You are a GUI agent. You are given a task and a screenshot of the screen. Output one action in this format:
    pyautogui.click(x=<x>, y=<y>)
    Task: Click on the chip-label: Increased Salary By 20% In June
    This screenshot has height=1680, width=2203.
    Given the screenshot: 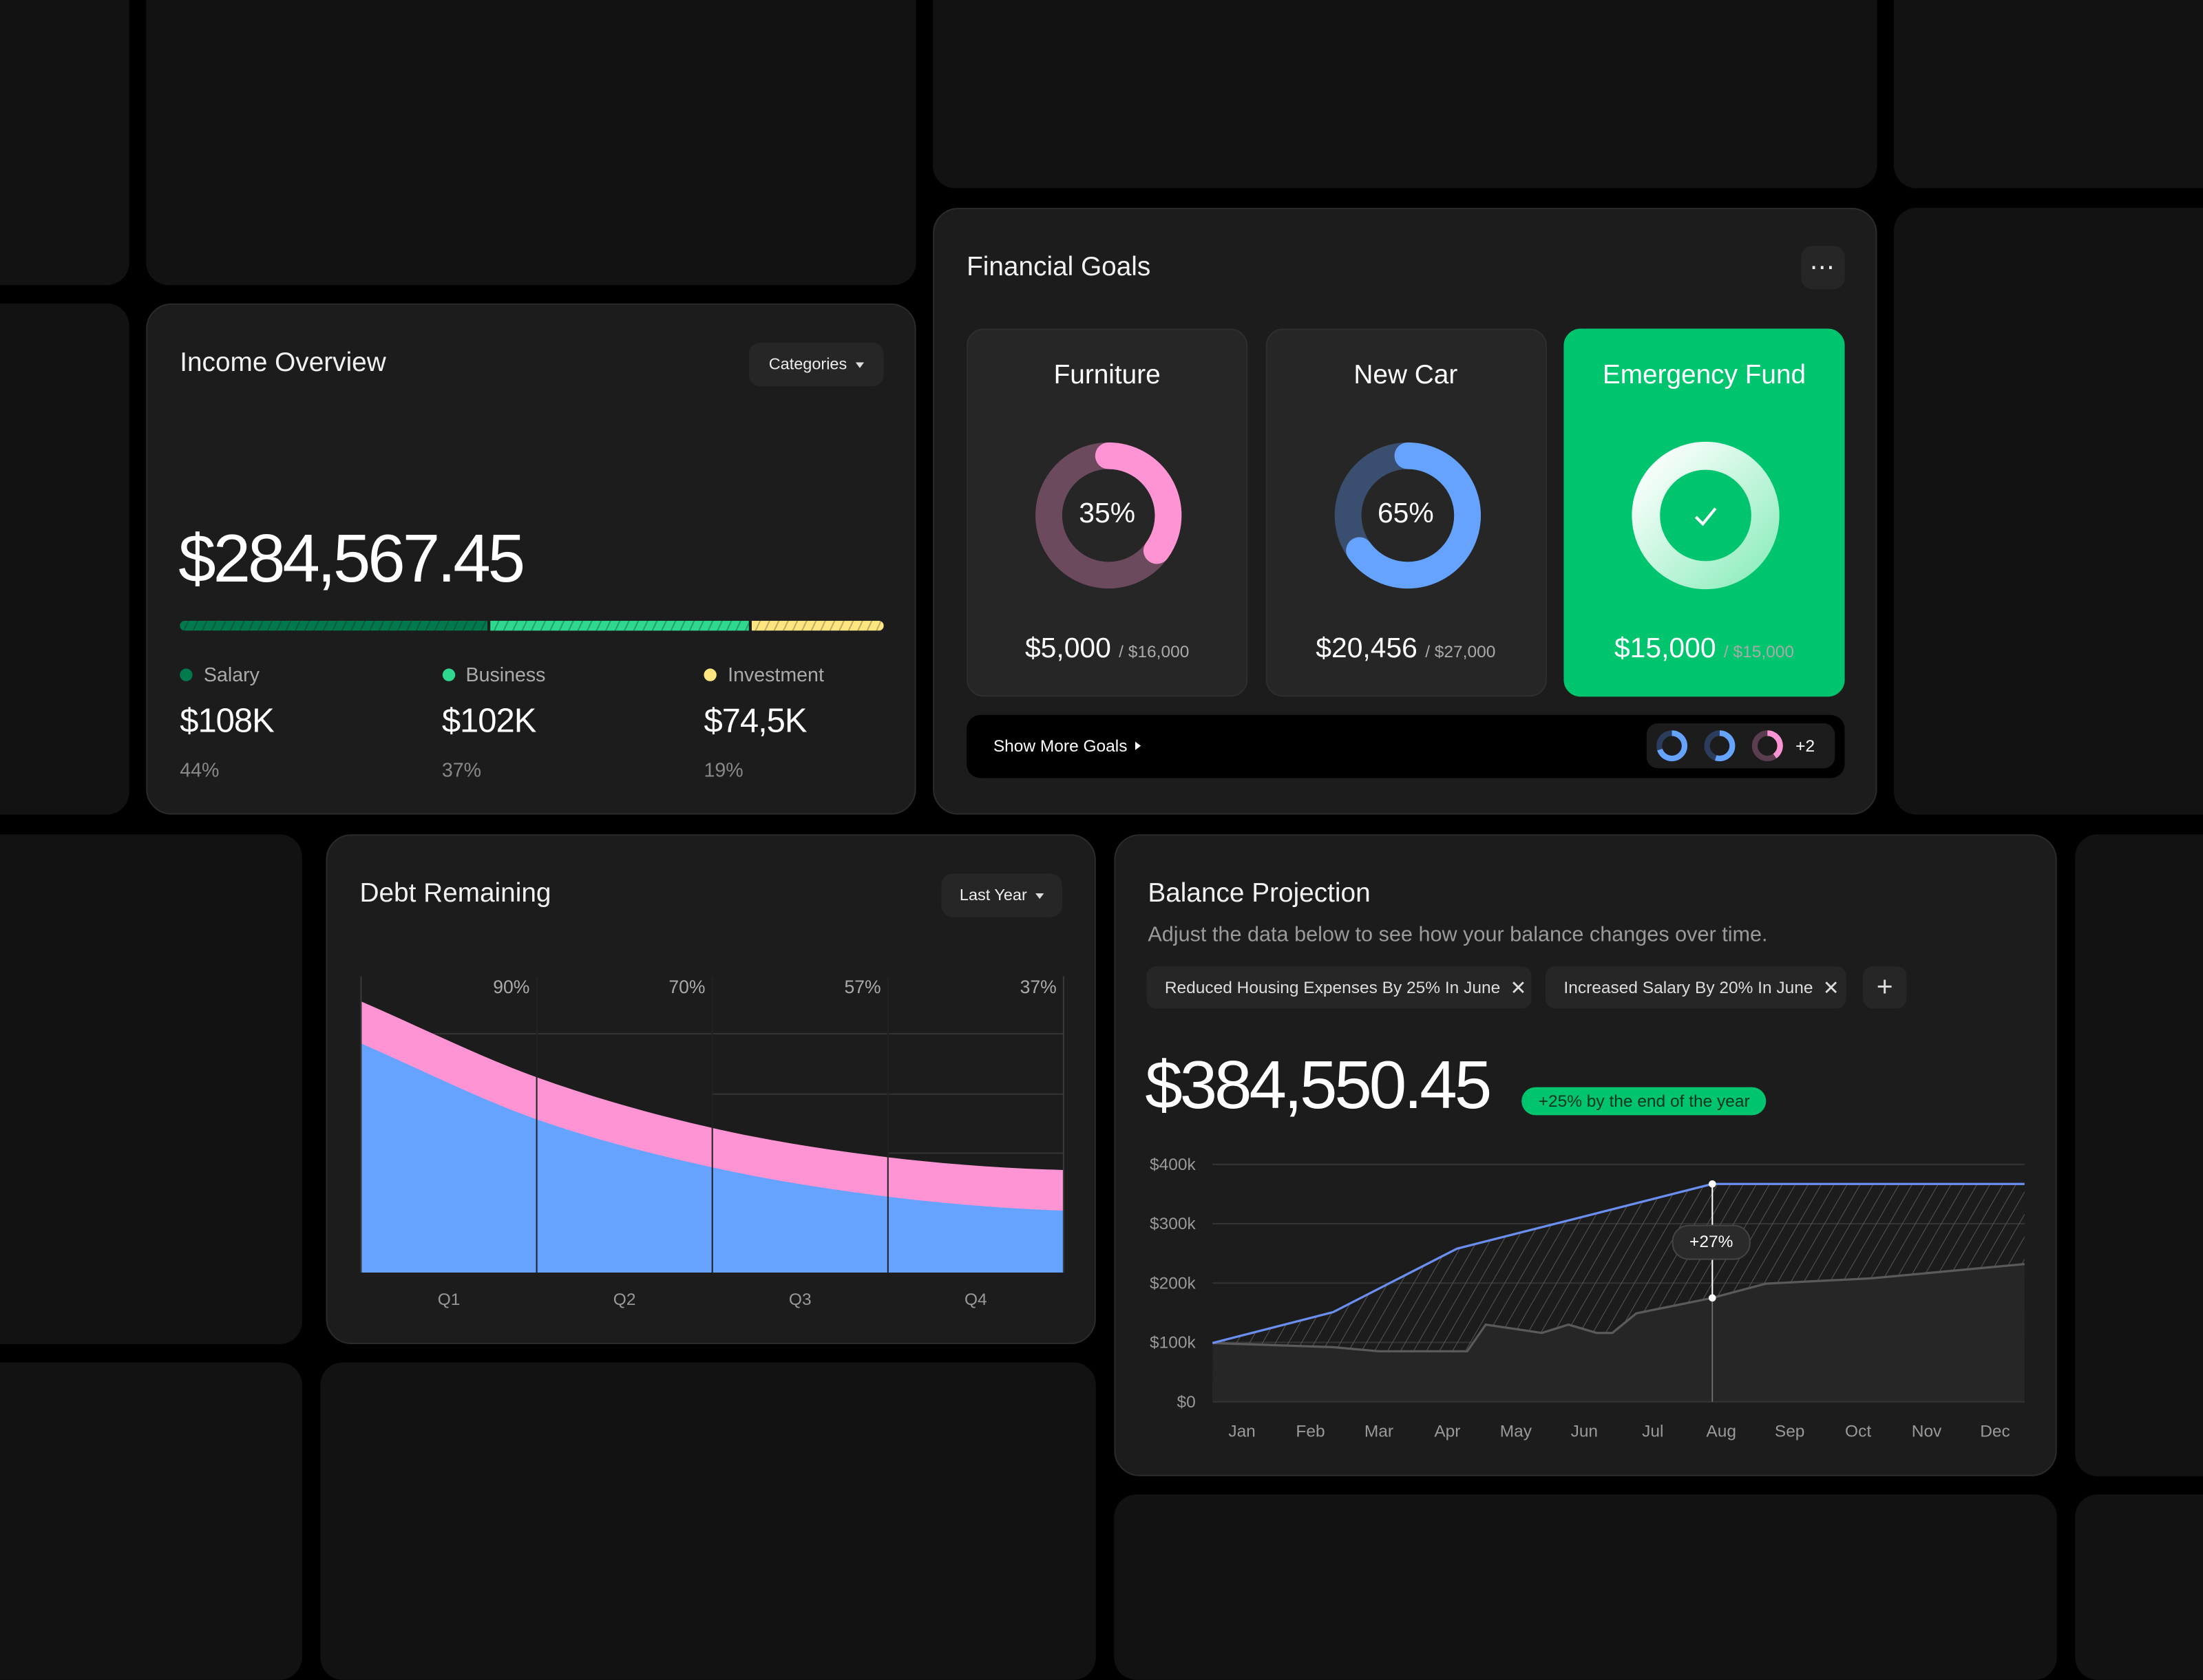 What is the action you would take?
    pyautogui.click(x=1688, y=987)
    